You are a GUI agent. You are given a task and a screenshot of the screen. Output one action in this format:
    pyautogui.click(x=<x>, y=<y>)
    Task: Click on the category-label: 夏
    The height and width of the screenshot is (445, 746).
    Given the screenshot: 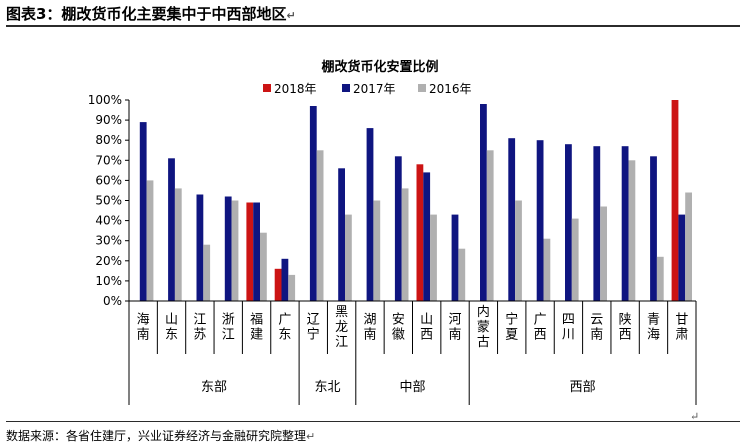 What is the action you would take?
    pyautogui.click(x=511, y=335)
    